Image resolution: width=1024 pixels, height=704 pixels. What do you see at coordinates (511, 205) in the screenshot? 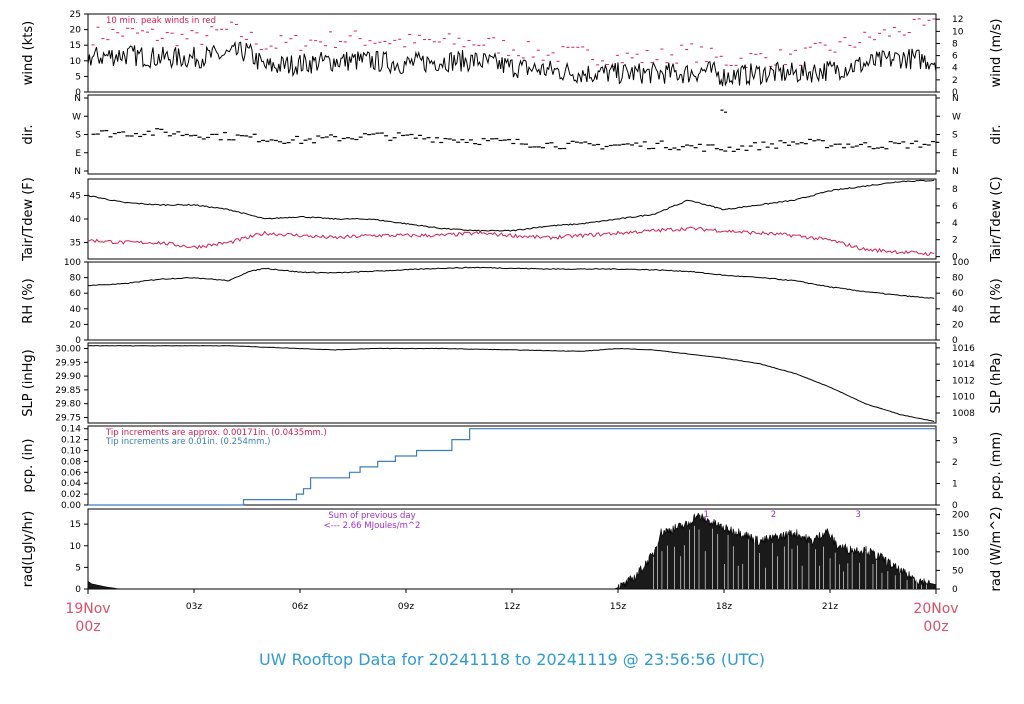
I see `air-temp-line` at bounding box center [511, 205].